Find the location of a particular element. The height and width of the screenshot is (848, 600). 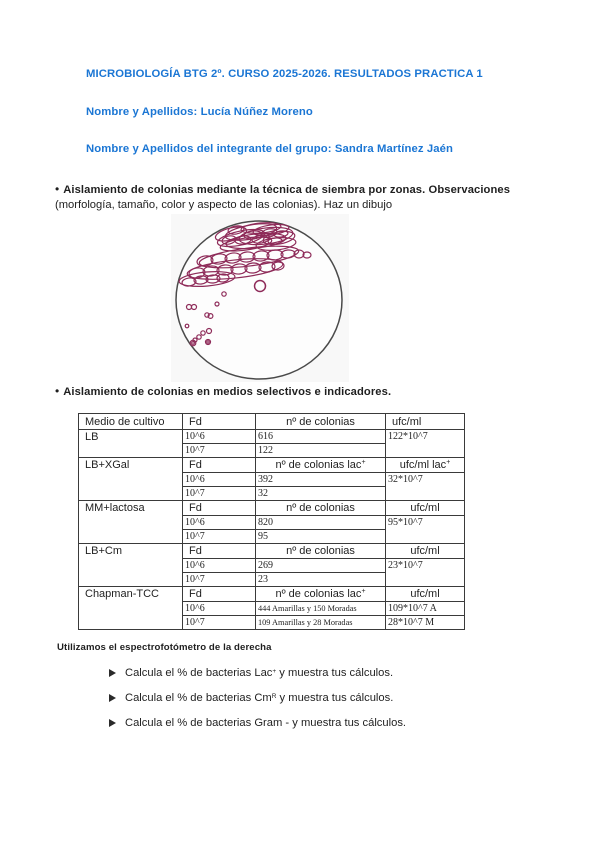

colonies-value: 820 is located at coordinates (320, 522).